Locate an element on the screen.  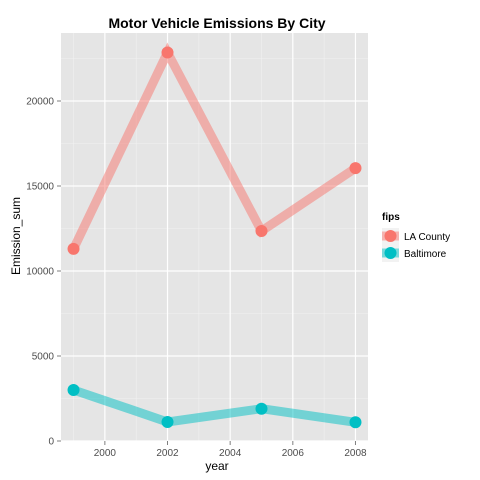
x-axis: 2000 2002 2004 2006 2008 is located at coordinates (230, 450).